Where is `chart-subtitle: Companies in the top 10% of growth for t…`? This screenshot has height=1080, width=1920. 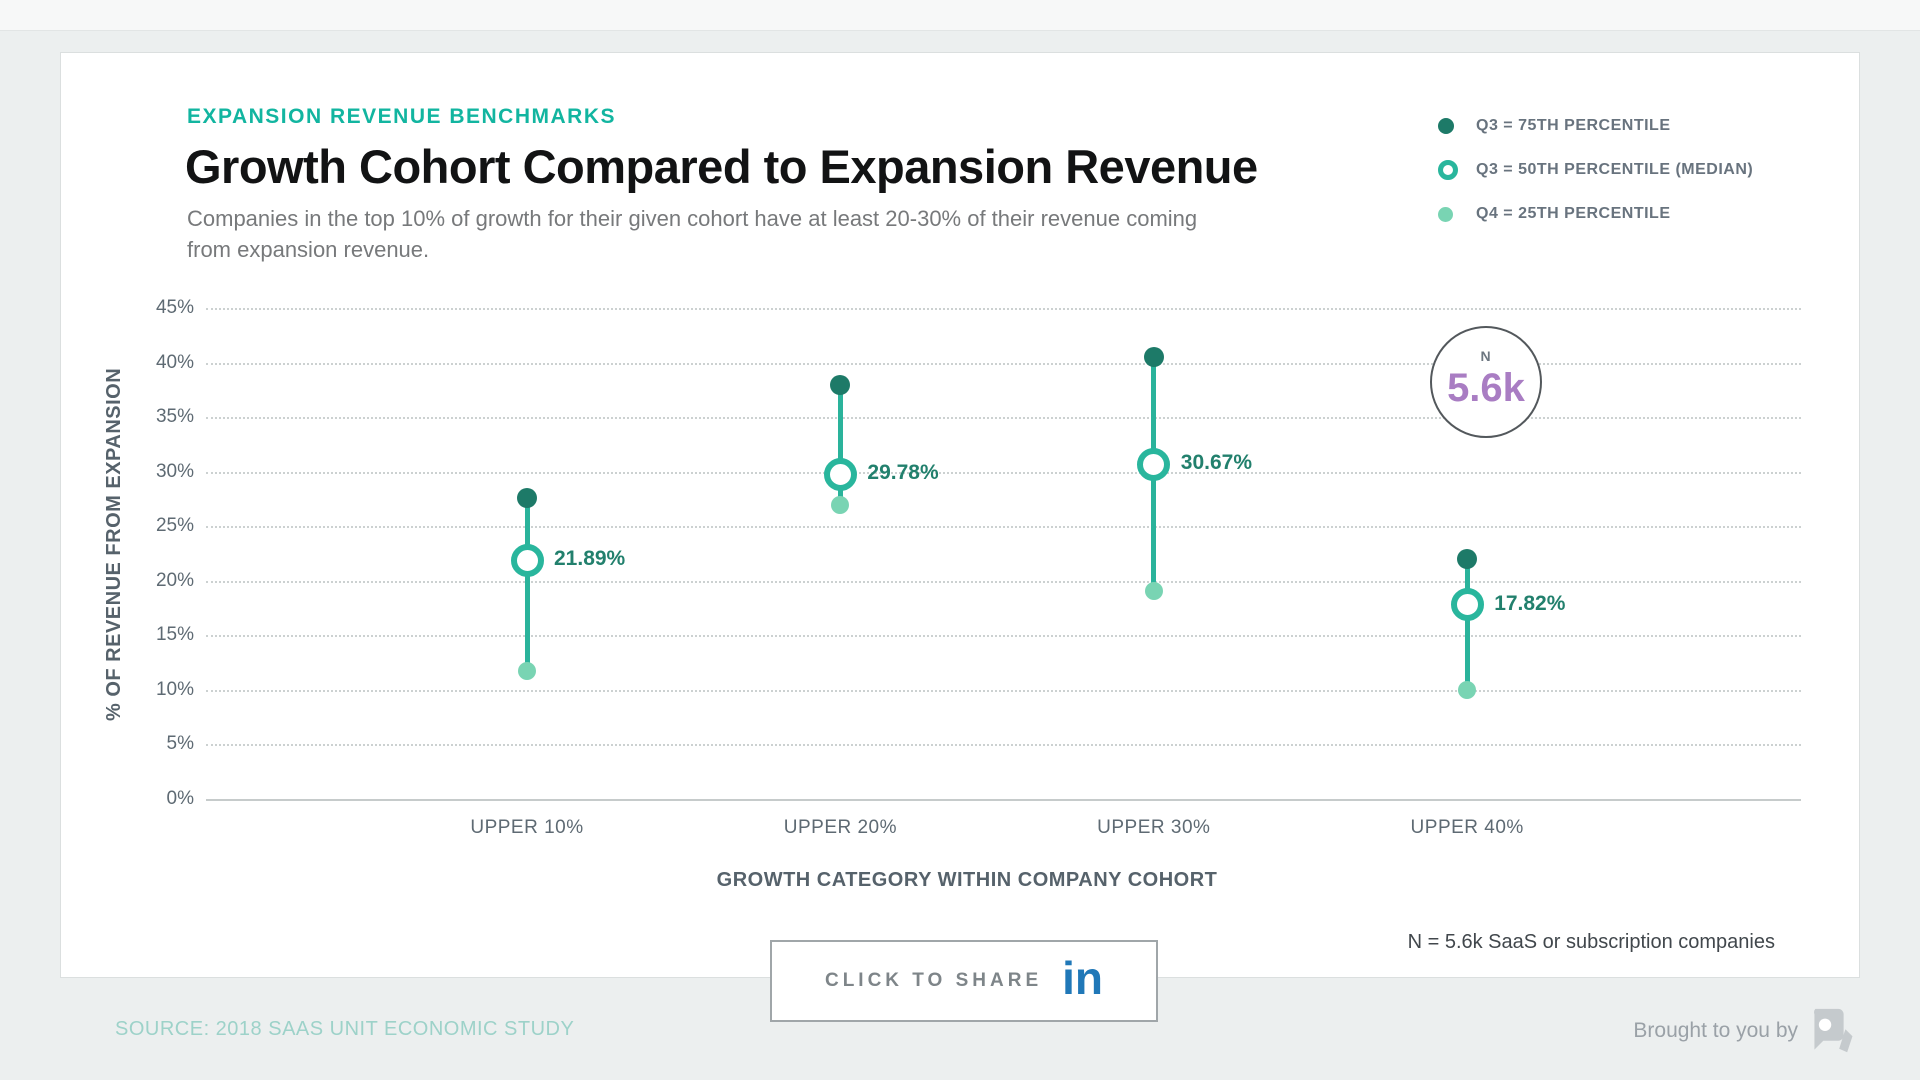
chart-subtitle: Companies in the top 10% of growth for t… is located at coordinates (692, 234).